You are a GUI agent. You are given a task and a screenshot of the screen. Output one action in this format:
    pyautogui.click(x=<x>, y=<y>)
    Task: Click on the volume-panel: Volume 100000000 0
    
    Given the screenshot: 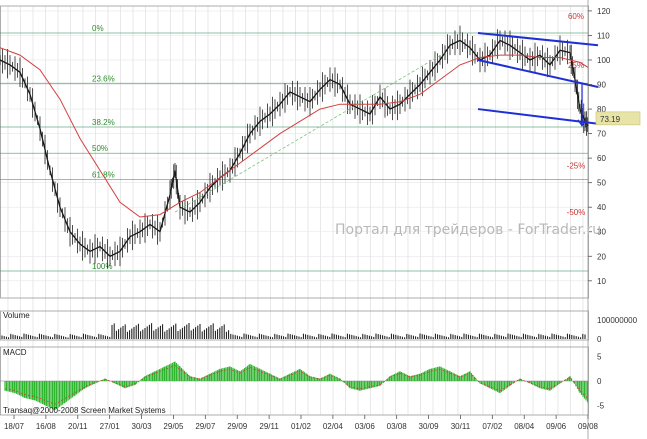 What is the action you would take?
    pyautogui.click(x=319, y=327)
    